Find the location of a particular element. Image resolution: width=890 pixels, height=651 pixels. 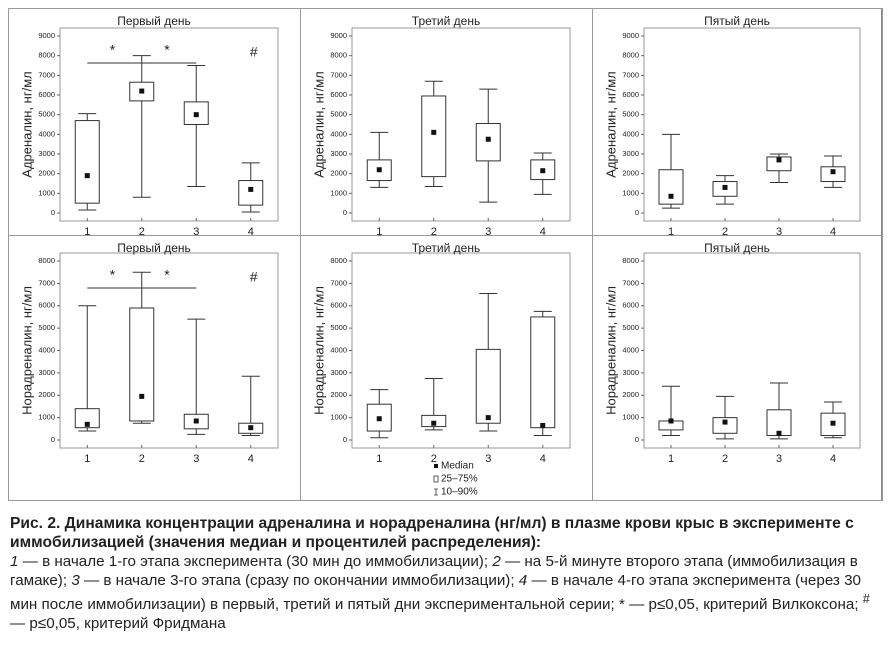

y-axis-label: Адреналин, нг/мл is located at coordinates (318, 124).